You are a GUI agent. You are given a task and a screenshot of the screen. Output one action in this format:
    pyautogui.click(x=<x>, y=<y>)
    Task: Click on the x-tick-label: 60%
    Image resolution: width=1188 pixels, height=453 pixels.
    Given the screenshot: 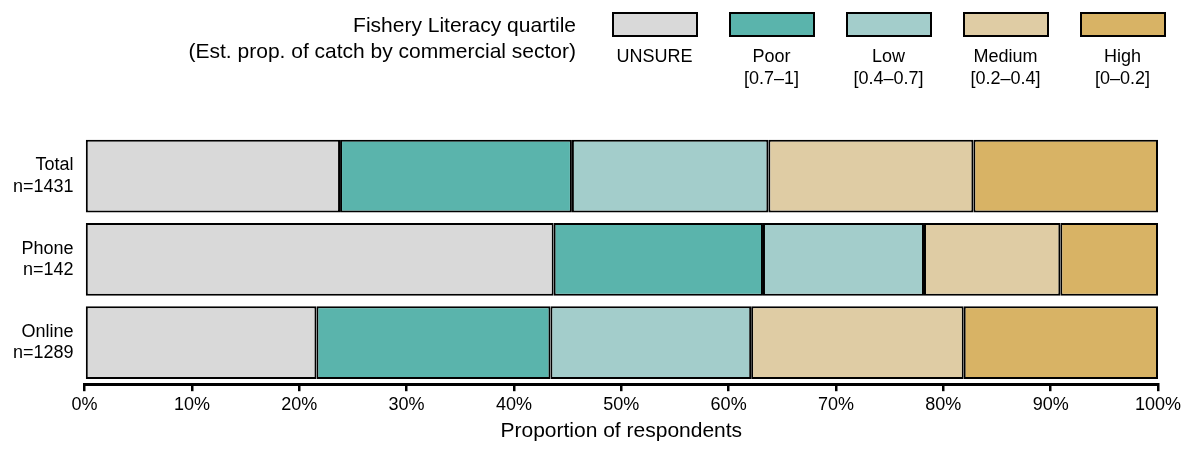 What is the action you would take?
    pyautogui.click(x=728, y=403)
    